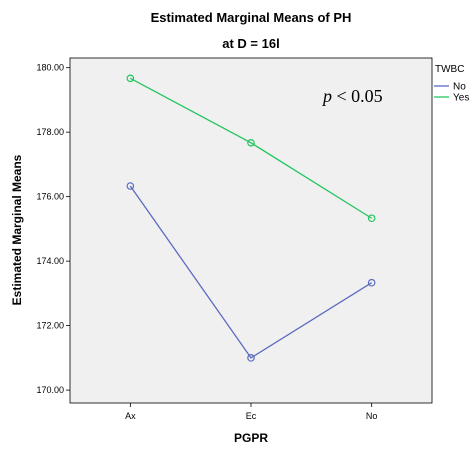 This screenshot has height=450, width=474. Describe the element at coordinates (130, 416) in the screenshot. I see `x-tick-label: Ax` at that location.